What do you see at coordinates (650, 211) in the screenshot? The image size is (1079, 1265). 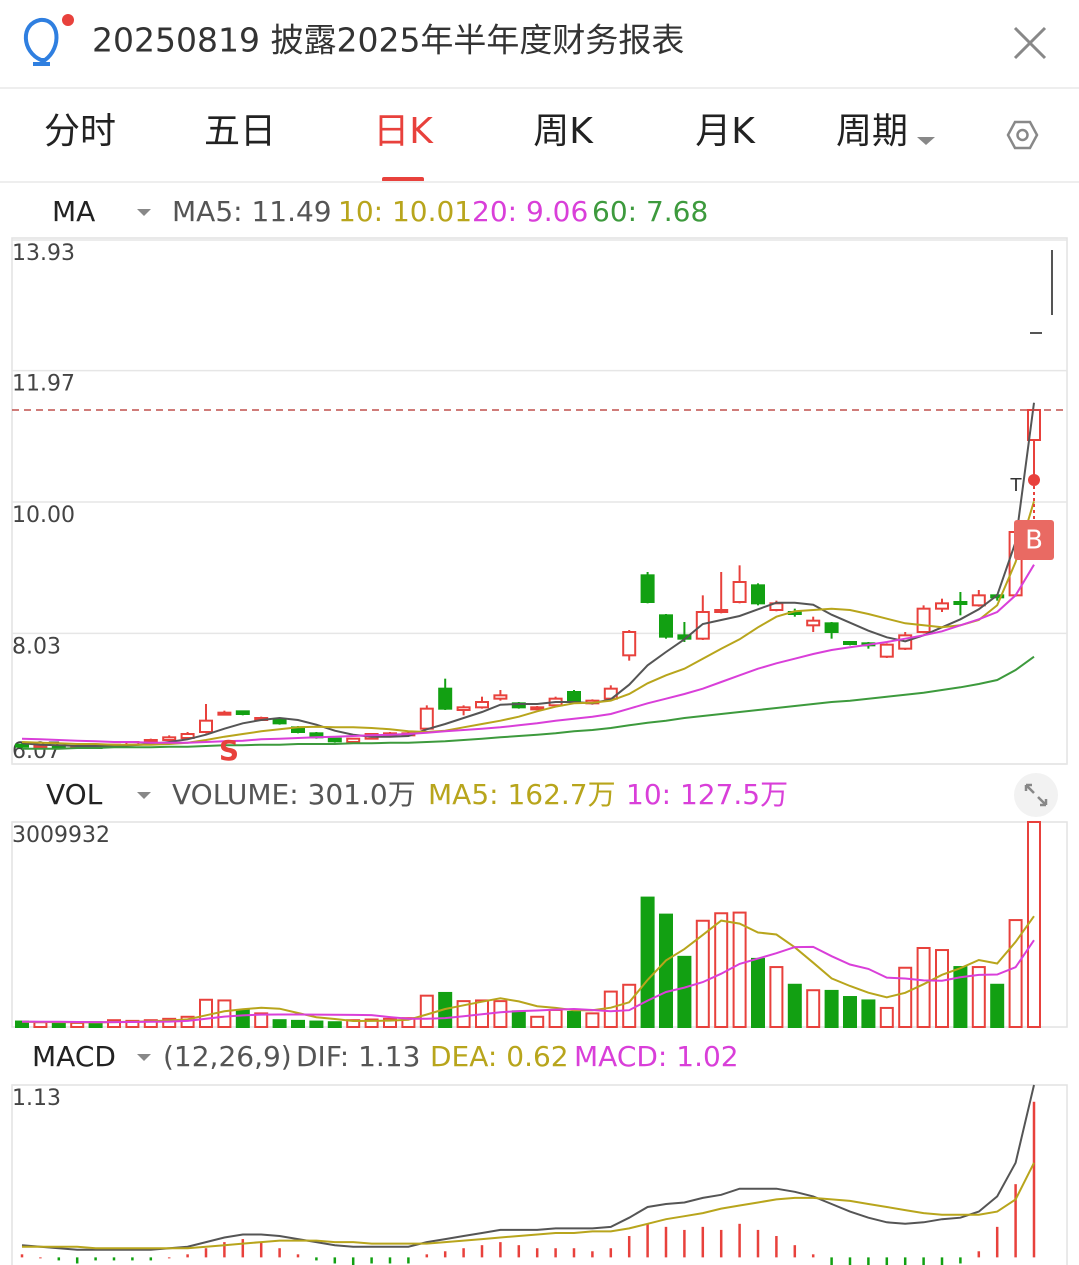 I see `legend-entry: 60: 7.68` at bounding box center [650, 211].